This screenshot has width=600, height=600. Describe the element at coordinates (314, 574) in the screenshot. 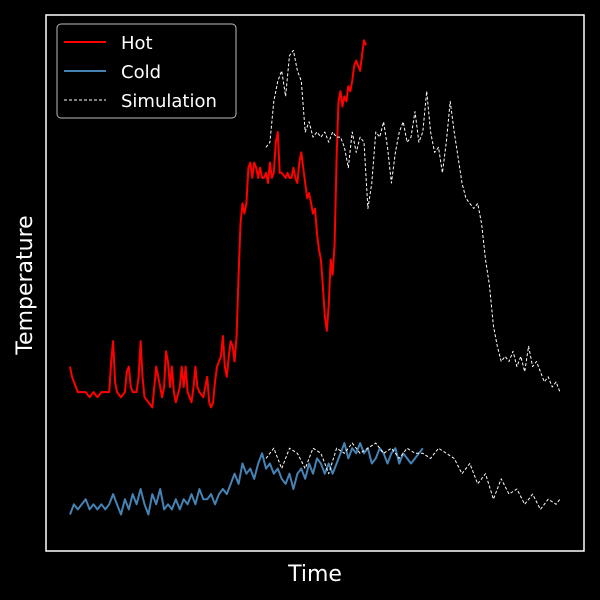

I see `x-axis-label: Time` at that location.